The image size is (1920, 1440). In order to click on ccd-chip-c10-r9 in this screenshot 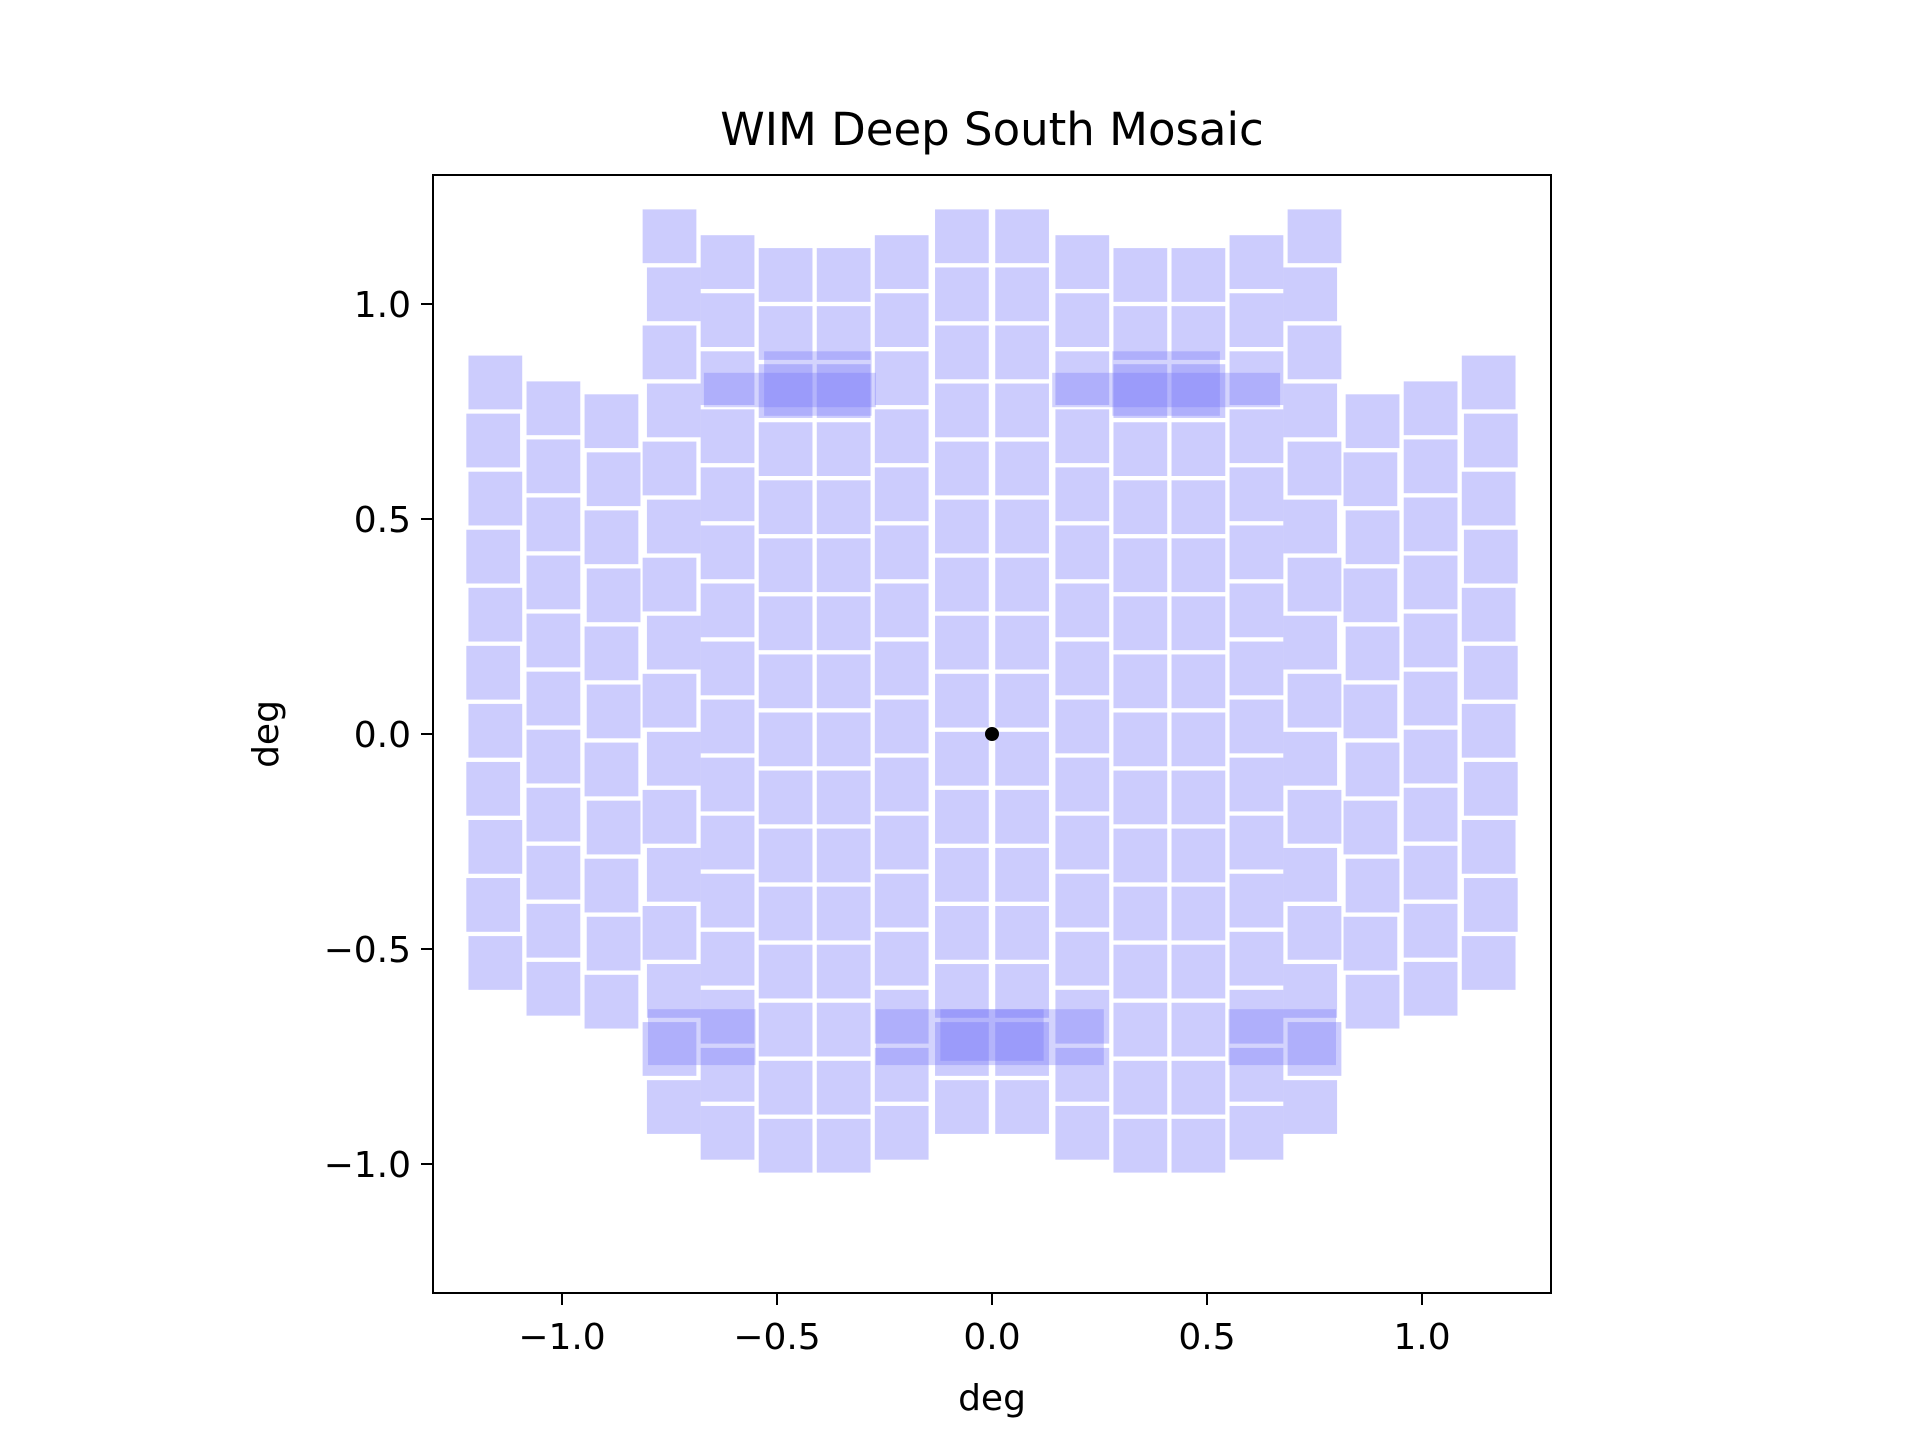, I will do `click(1082, 784)`.